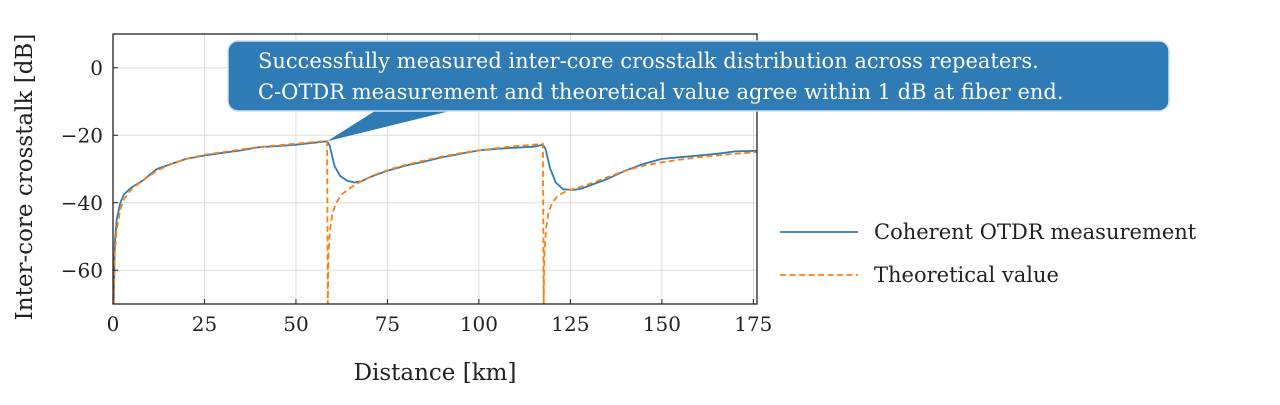  Describe the element at coordinates (570, 324) in the screenshot. I see `x-tick-label: 125` at that location.